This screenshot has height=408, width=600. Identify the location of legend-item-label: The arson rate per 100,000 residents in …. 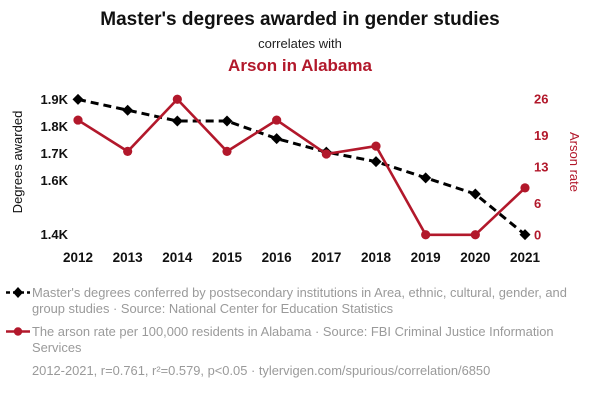
(293, 339).